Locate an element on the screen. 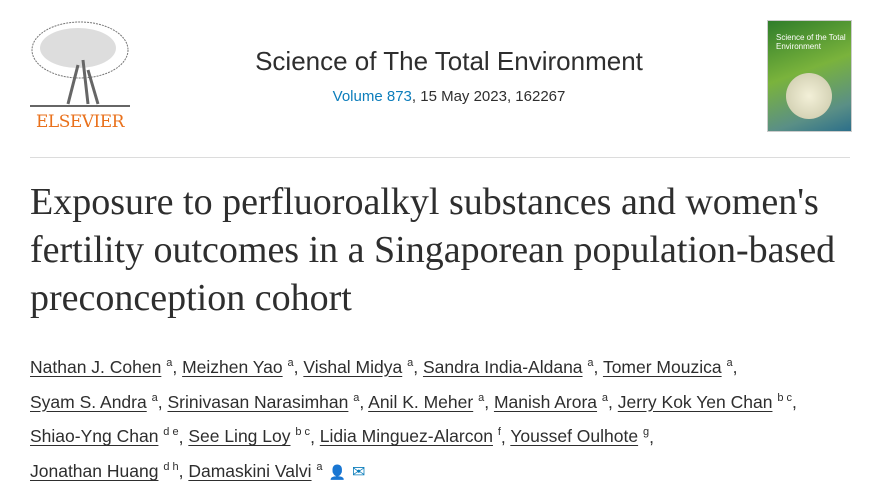  author-link: Shiao-Yng Chan is located at coordinates (94, 436).